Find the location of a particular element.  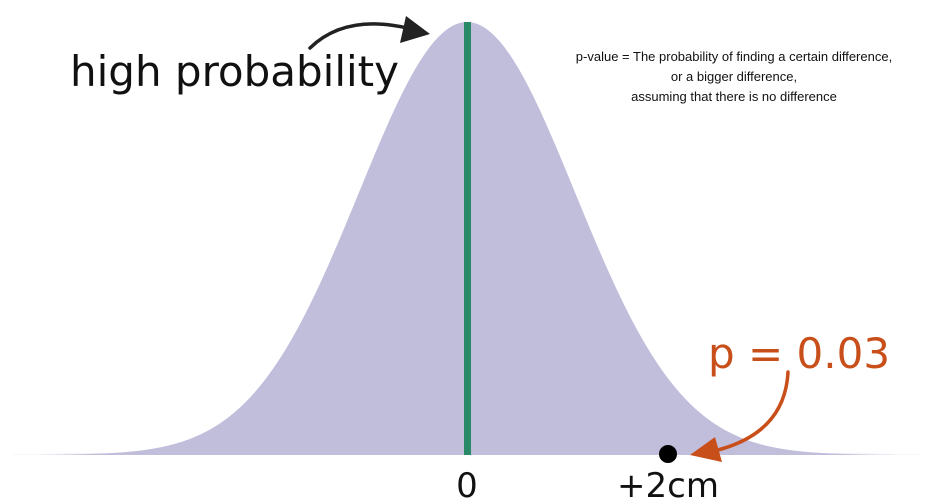

observed-point is located at coordinates (668, 454).